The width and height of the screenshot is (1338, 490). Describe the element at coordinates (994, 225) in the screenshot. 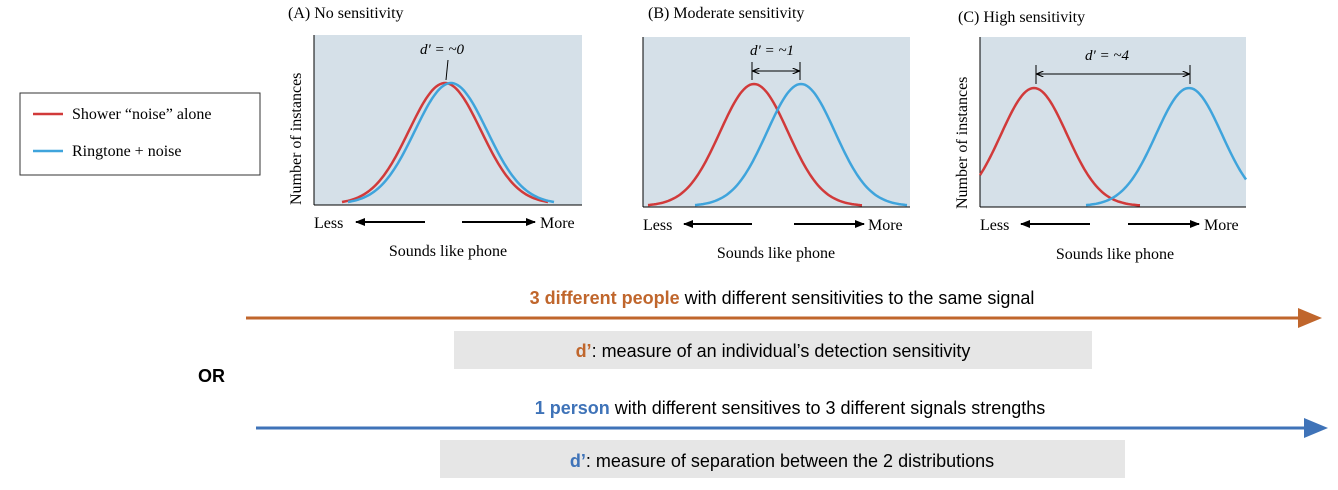

I see `panel-c-less: Less` at that location.